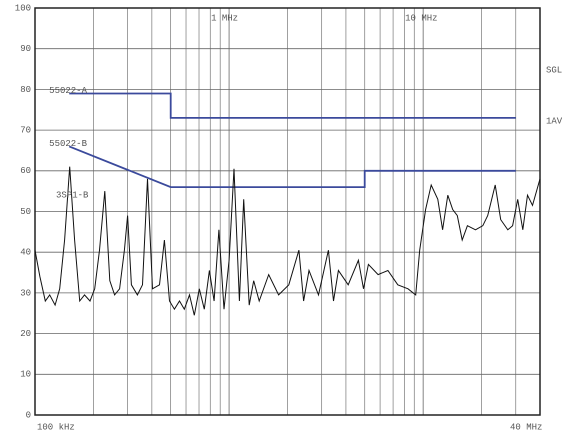 The width and height of the screenshot is (571, 434). Describe the element at coordinates (25, 90) in the screenshot. I see `y-tick-label: 80` at that location.